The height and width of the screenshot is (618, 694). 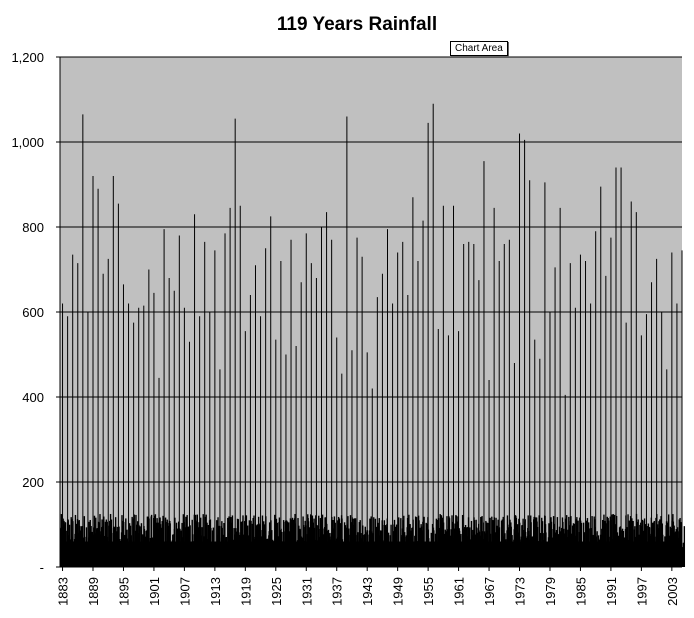 What do you see at coordinates (489, 591) in the screenshot?
I see `x-tick-label: 1967` at bounding box center [489, 591].